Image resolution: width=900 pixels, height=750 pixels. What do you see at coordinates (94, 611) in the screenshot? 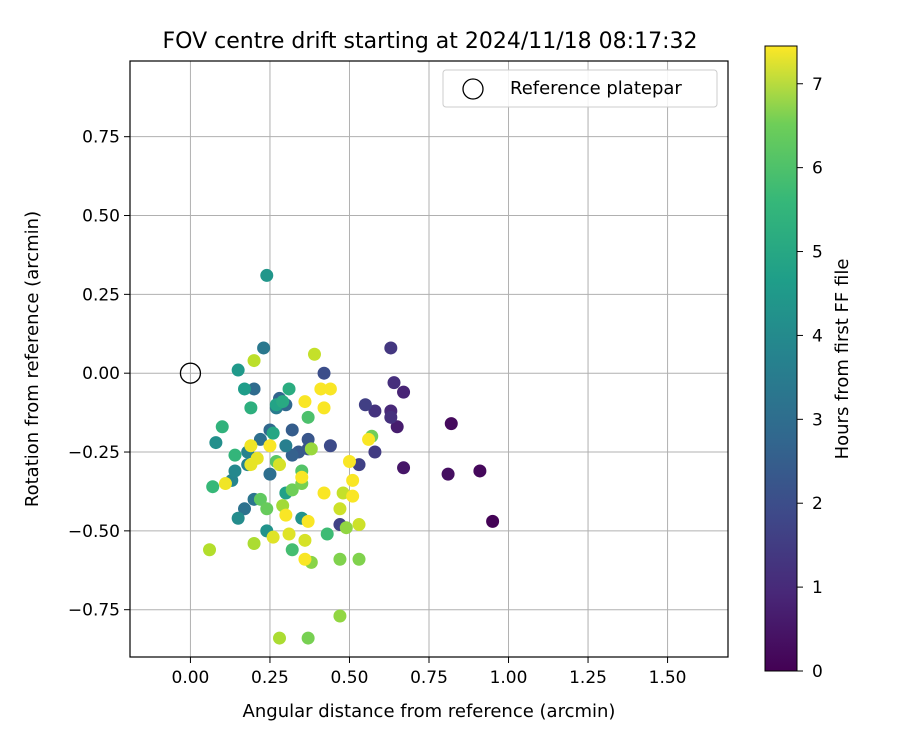
I see `y-tick-label: −0.75` at bounding box center [94, 611].